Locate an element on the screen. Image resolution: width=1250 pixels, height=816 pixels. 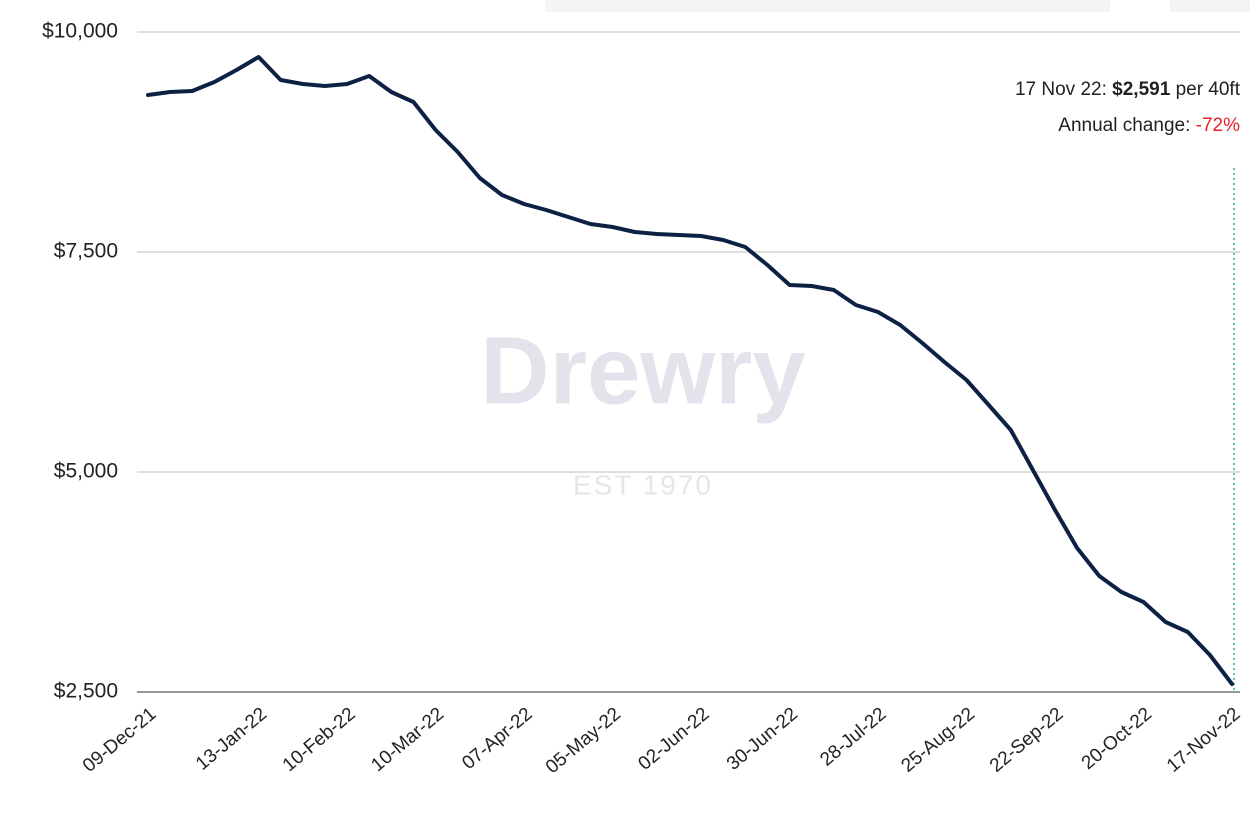
x-tick-label: 13-Jan-22 is located at coordinates (231, 739).